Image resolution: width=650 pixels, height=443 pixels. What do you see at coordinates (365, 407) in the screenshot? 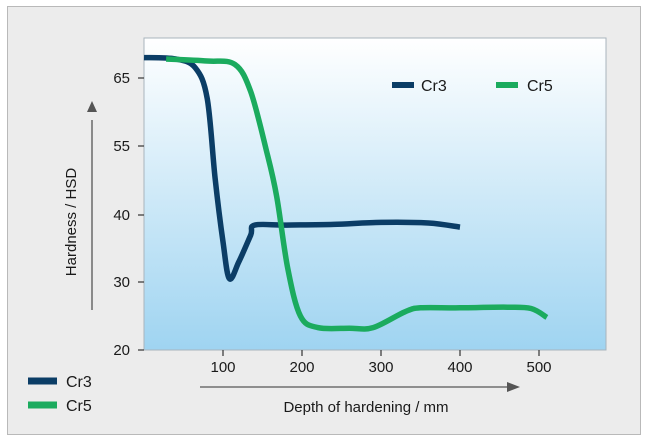
I see `x-axis-label: Depth of hardening / mm` at bounding box center [365, 407].